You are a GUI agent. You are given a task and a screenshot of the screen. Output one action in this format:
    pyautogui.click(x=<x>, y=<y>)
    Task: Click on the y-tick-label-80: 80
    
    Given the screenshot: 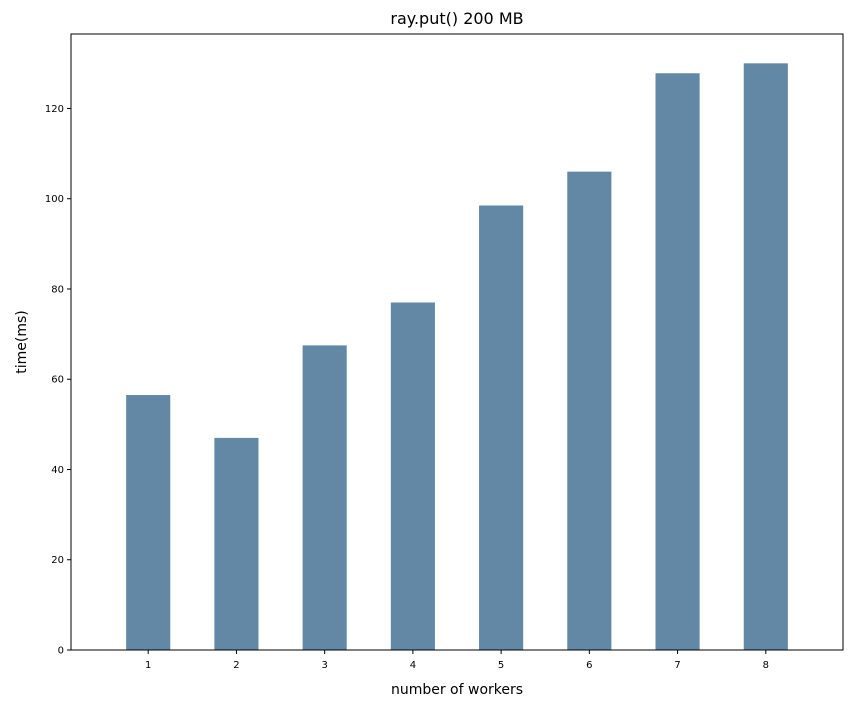 What is the action you would take?
    pyautogui.click(x=57, y=289)
    